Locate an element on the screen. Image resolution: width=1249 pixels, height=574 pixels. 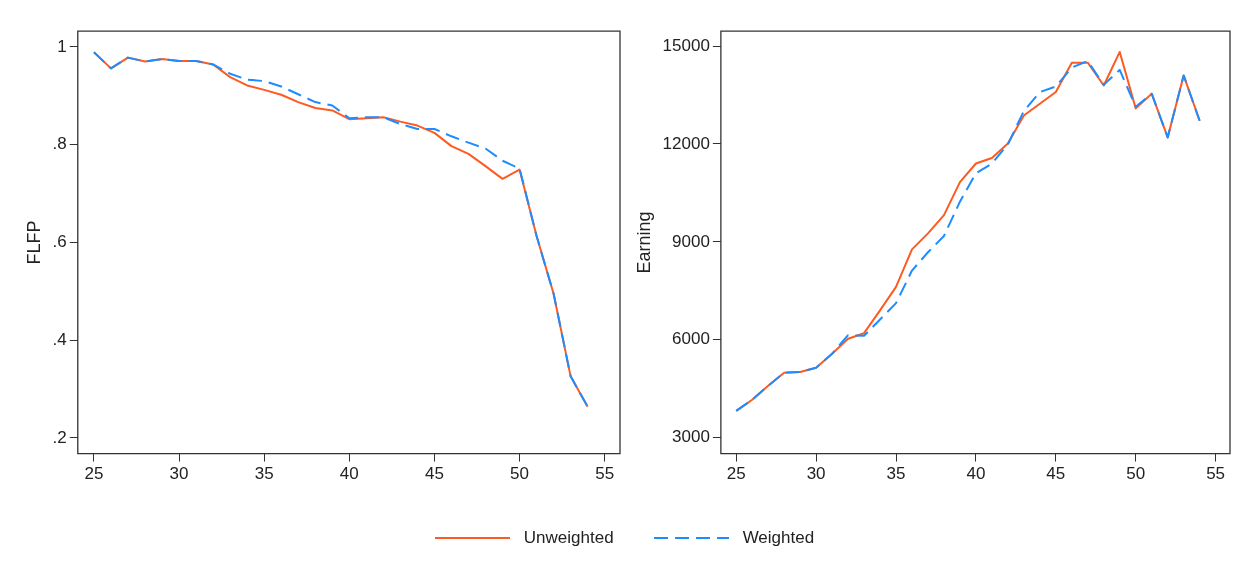
y-tick-label: 1 is located at coordinates (62, 46).